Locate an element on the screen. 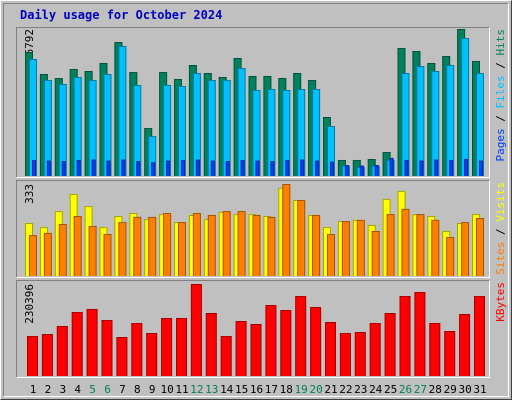 The height and width of the screenshot is (400, 512). x-tick-label: 3 is located at coordinates (62, 389).